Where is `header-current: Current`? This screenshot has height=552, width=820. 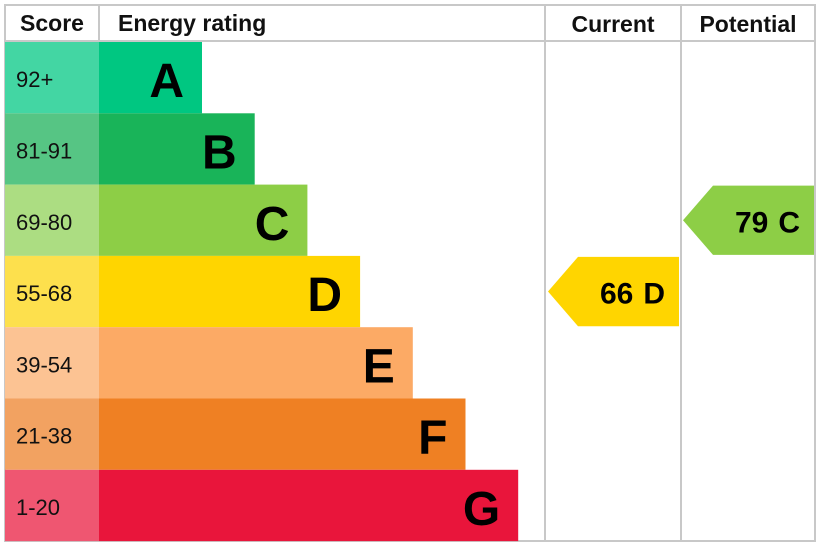 header-current: Current is located at coordinates (612, 24).